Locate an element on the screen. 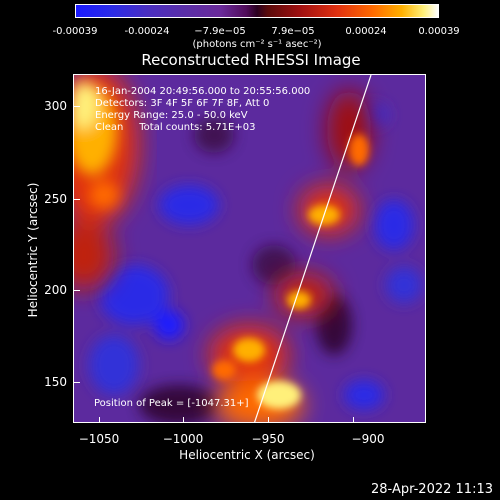 This screenshot has height=500, width=500. y-tick-label: 150 is located at coordinates (55, 382).